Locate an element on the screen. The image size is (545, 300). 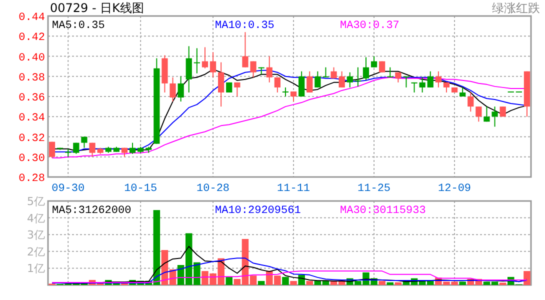
annotation: 绿涨红跌 is located at coordinates (516, 8).